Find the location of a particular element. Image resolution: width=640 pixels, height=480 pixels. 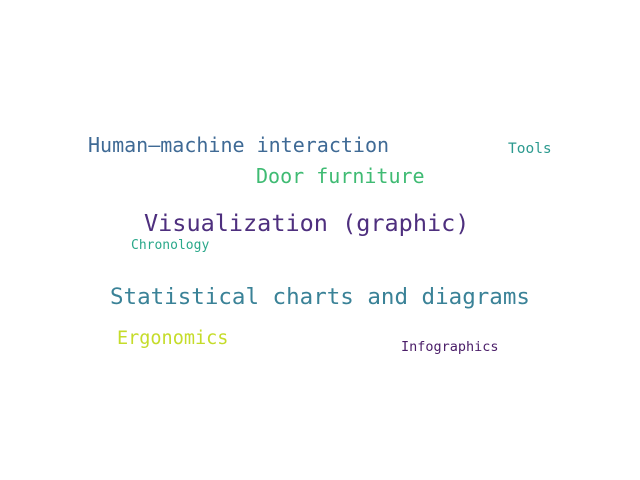

word-tools: Tools is located at coordinates (530, 149).